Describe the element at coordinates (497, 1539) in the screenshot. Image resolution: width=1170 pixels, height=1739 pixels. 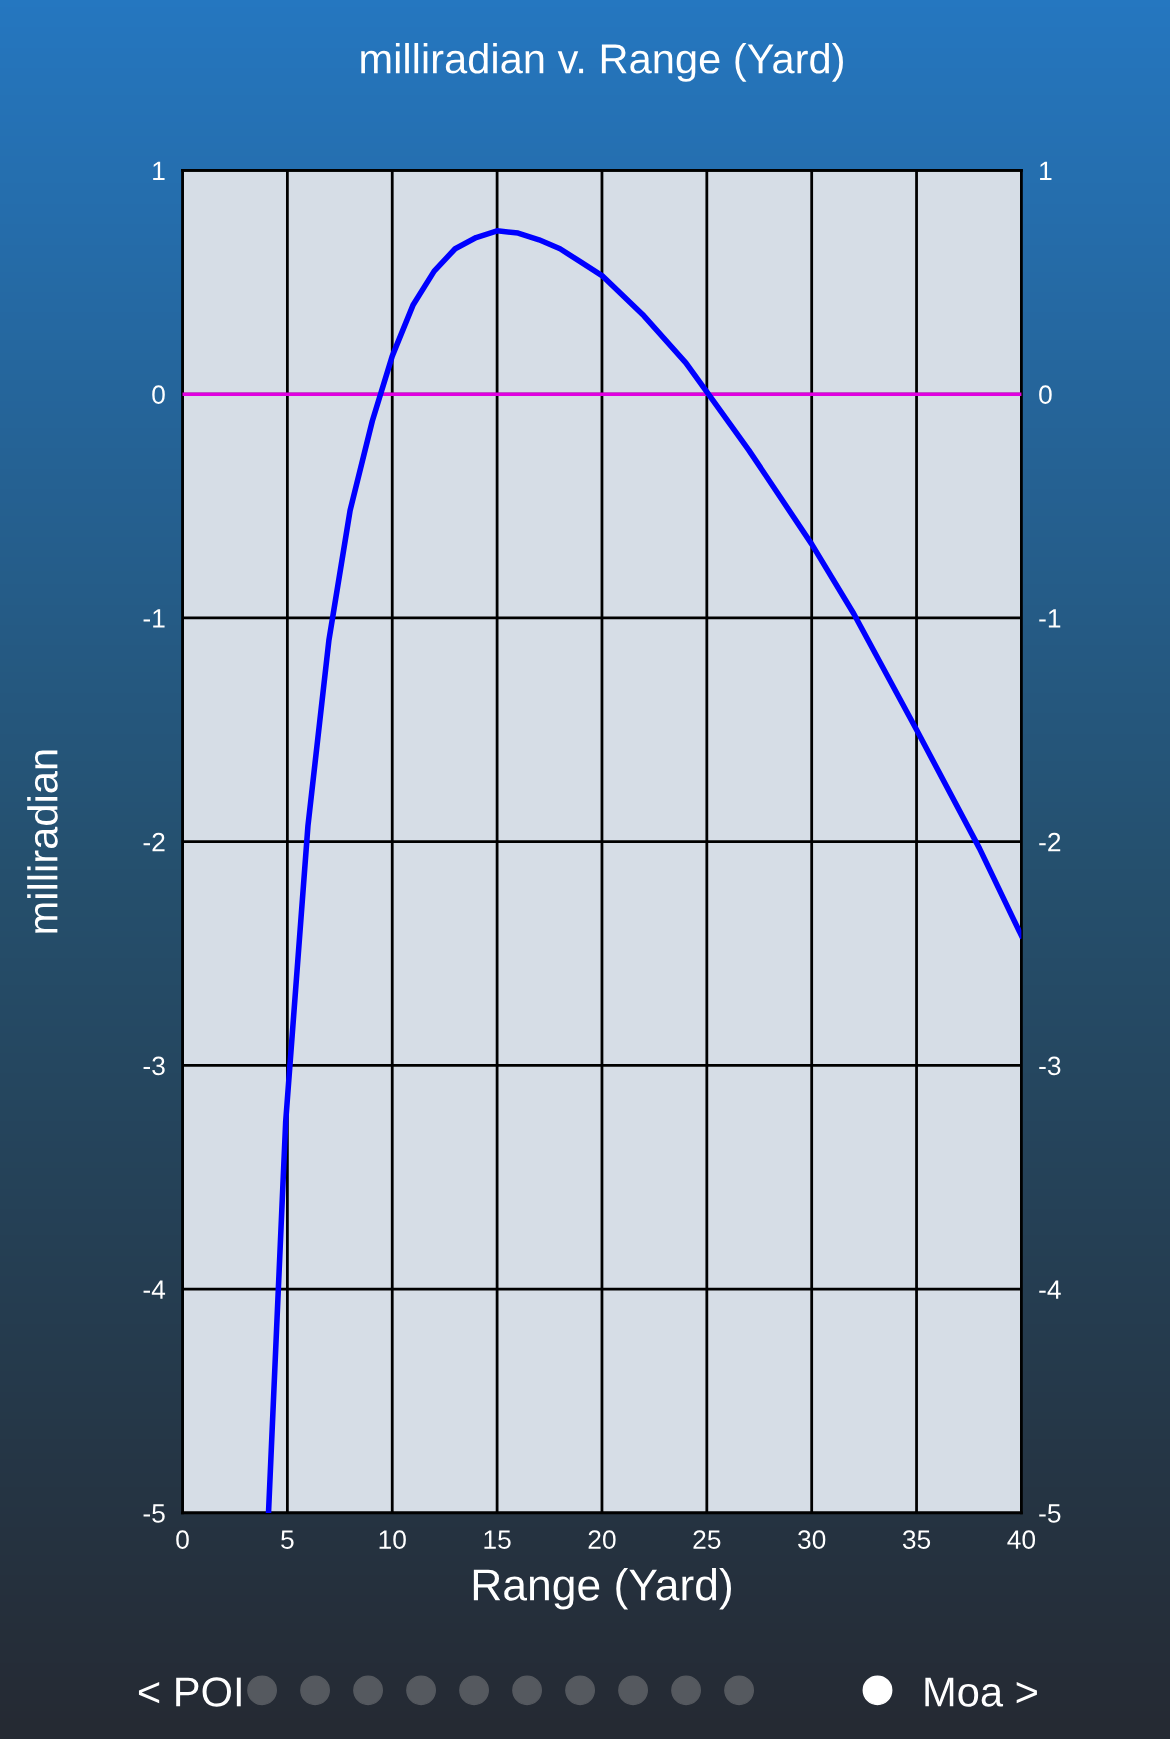
I see `x-tick-label: 15` at that location.